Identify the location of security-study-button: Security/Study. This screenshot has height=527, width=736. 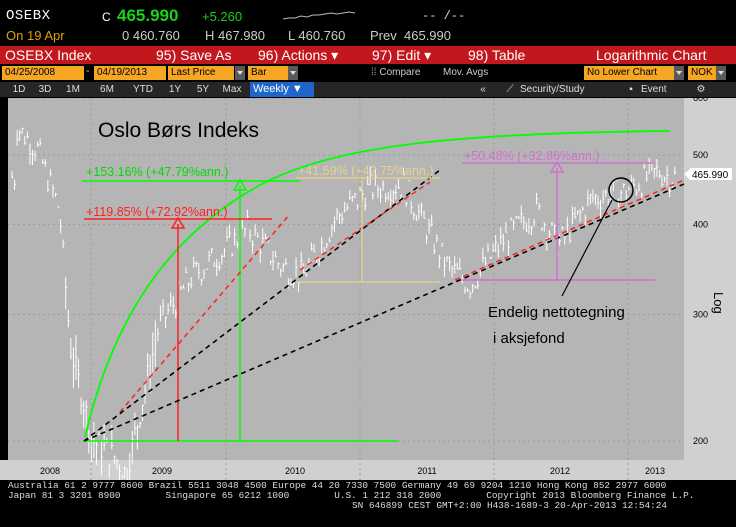
(552, 89).